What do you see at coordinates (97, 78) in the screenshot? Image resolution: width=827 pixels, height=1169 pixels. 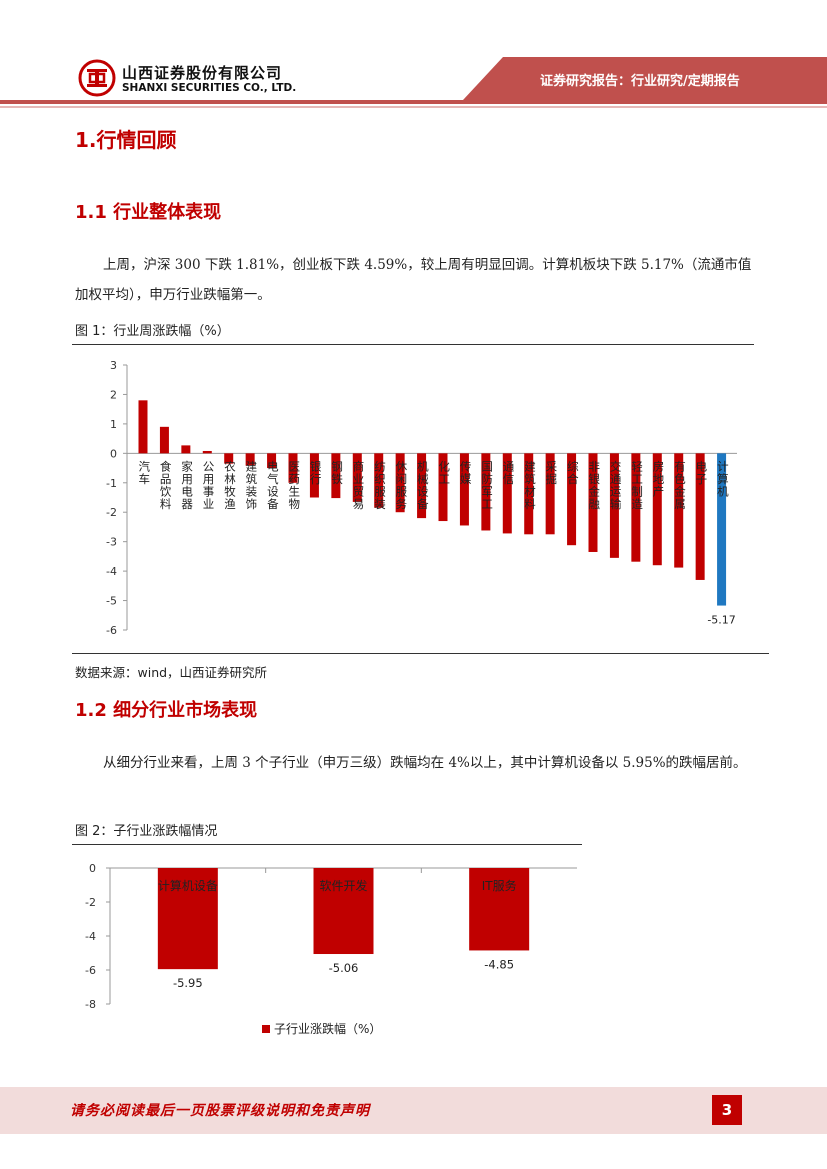 I see `company-logo-icon` at bounding box center [97, 78].